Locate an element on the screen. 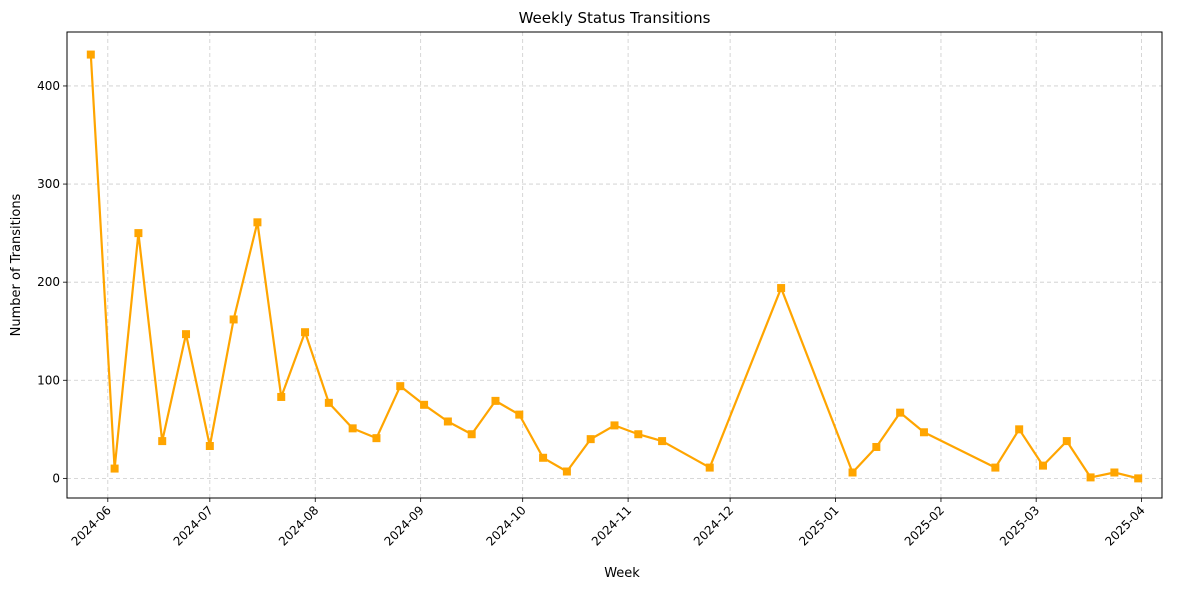 Image resolution: width=1189 pixels, height=590 pixels. y-tick-label: 100 is located at coordinates (48, 380).